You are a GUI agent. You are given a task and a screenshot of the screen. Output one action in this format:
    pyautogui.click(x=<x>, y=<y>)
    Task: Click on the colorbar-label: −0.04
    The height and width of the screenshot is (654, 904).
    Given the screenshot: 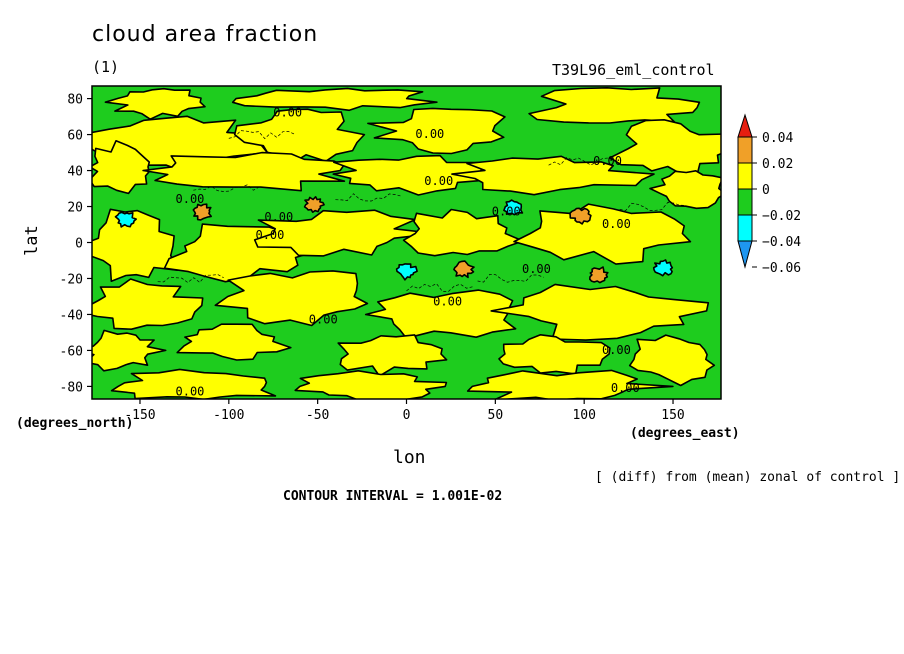 What is the action you would take?
    pyautogui.click(x=781, y=242)
    